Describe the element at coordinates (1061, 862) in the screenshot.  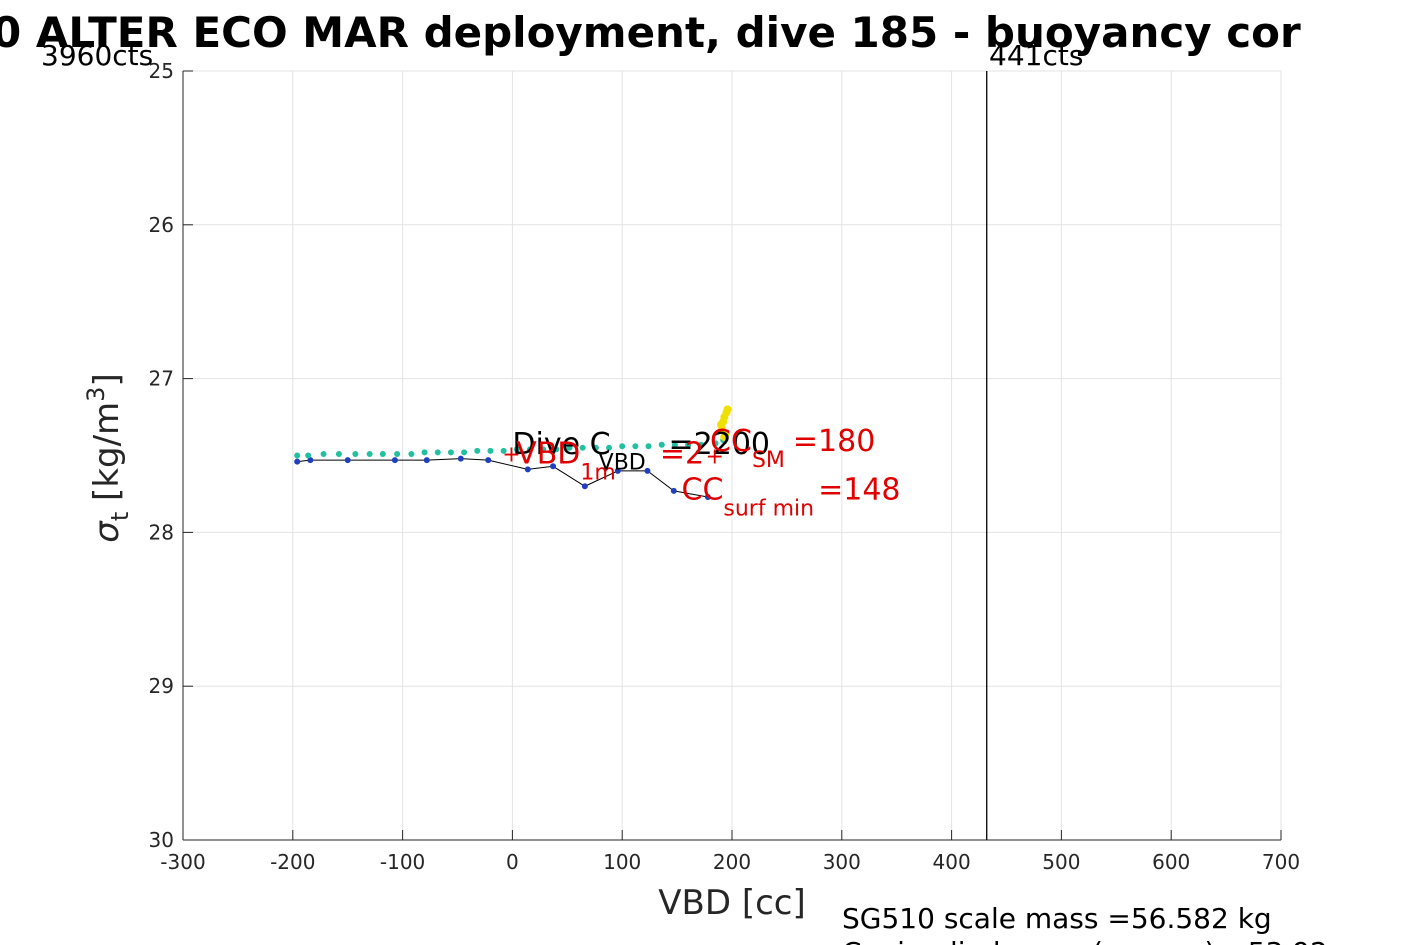
I see `x-tick-label: 500` at that location.